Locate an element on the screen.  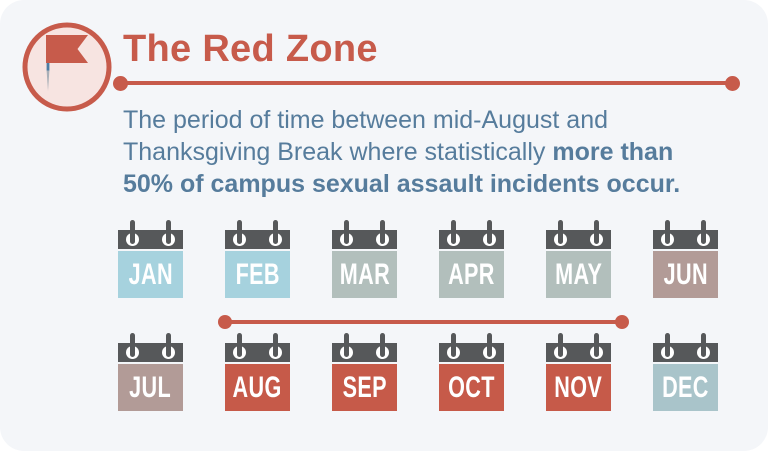
calendar-body: AUG is located at coordinates (257, 387).